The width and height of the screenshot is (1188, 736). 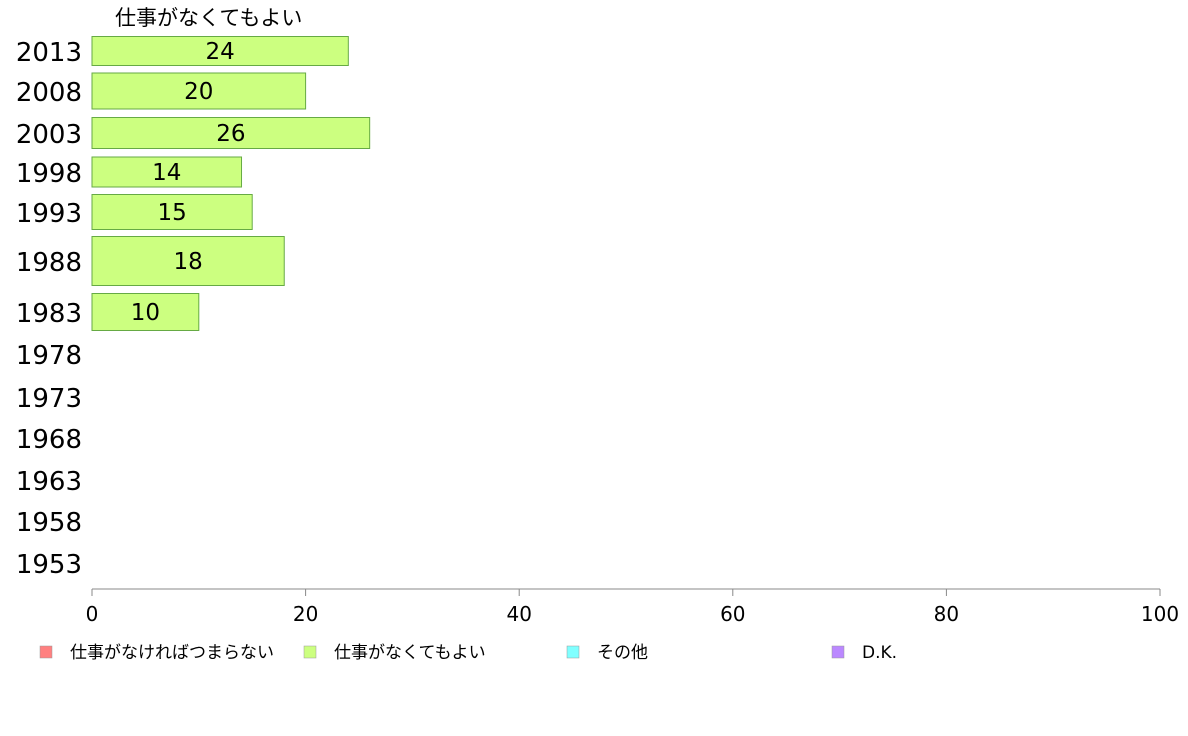 I want to click on year-label: 1958, so click(x=49, y=523).